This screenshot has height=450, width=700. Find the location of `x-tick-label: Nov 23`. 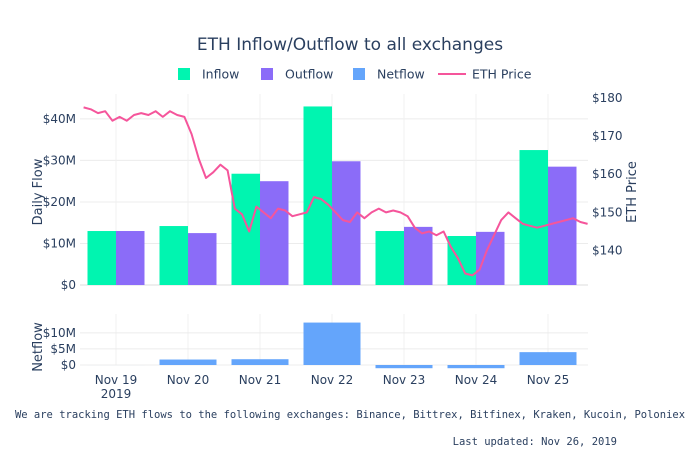

x-tick-label: Nov 23 is located at coordinates (404, 380).